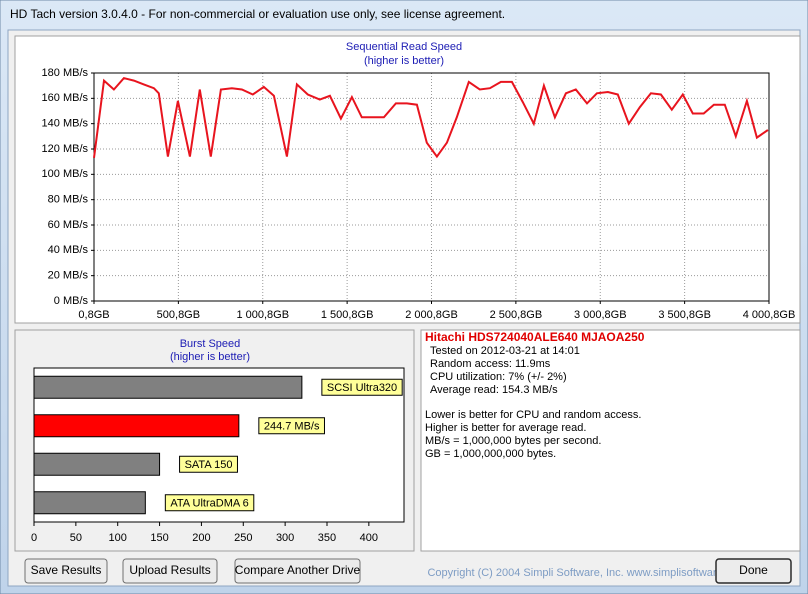 The width and height of the screenshot is (808, 594). I want to click on y-tick-label: 180 MB/s, so click(65, 73).